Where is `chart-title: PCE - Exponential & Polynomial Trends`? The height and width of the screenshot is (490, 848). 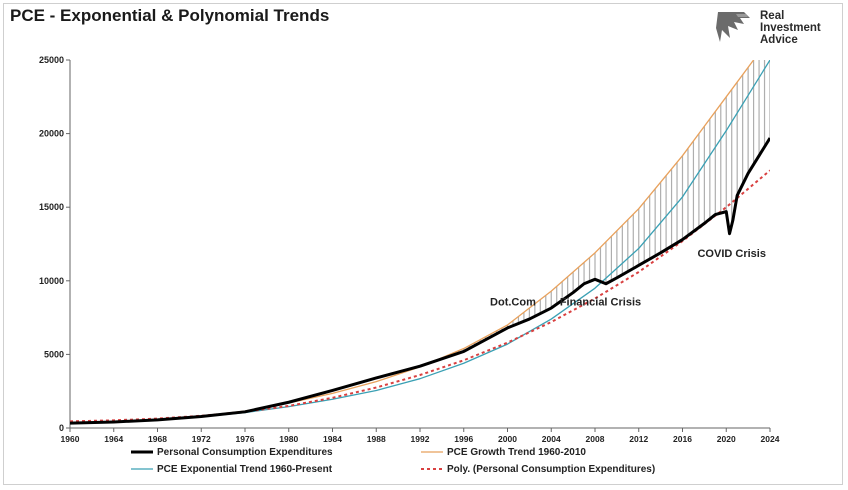
chart-title: PCE - Exponential & Polynomial Trends is located at coordinates (170, 15).